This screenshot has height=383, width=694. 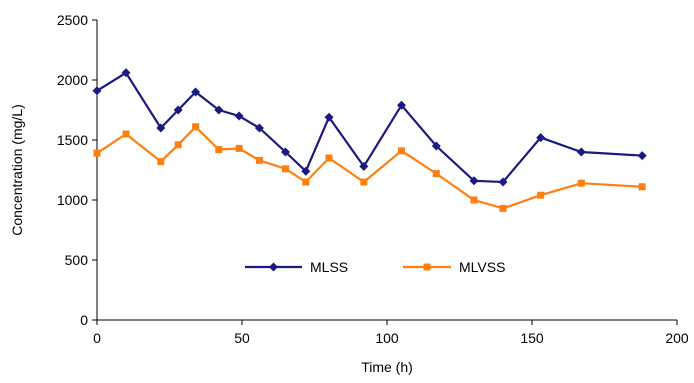 I want to click on x-ticks: 0 50 100 150 200, so click(x=391, y=333).